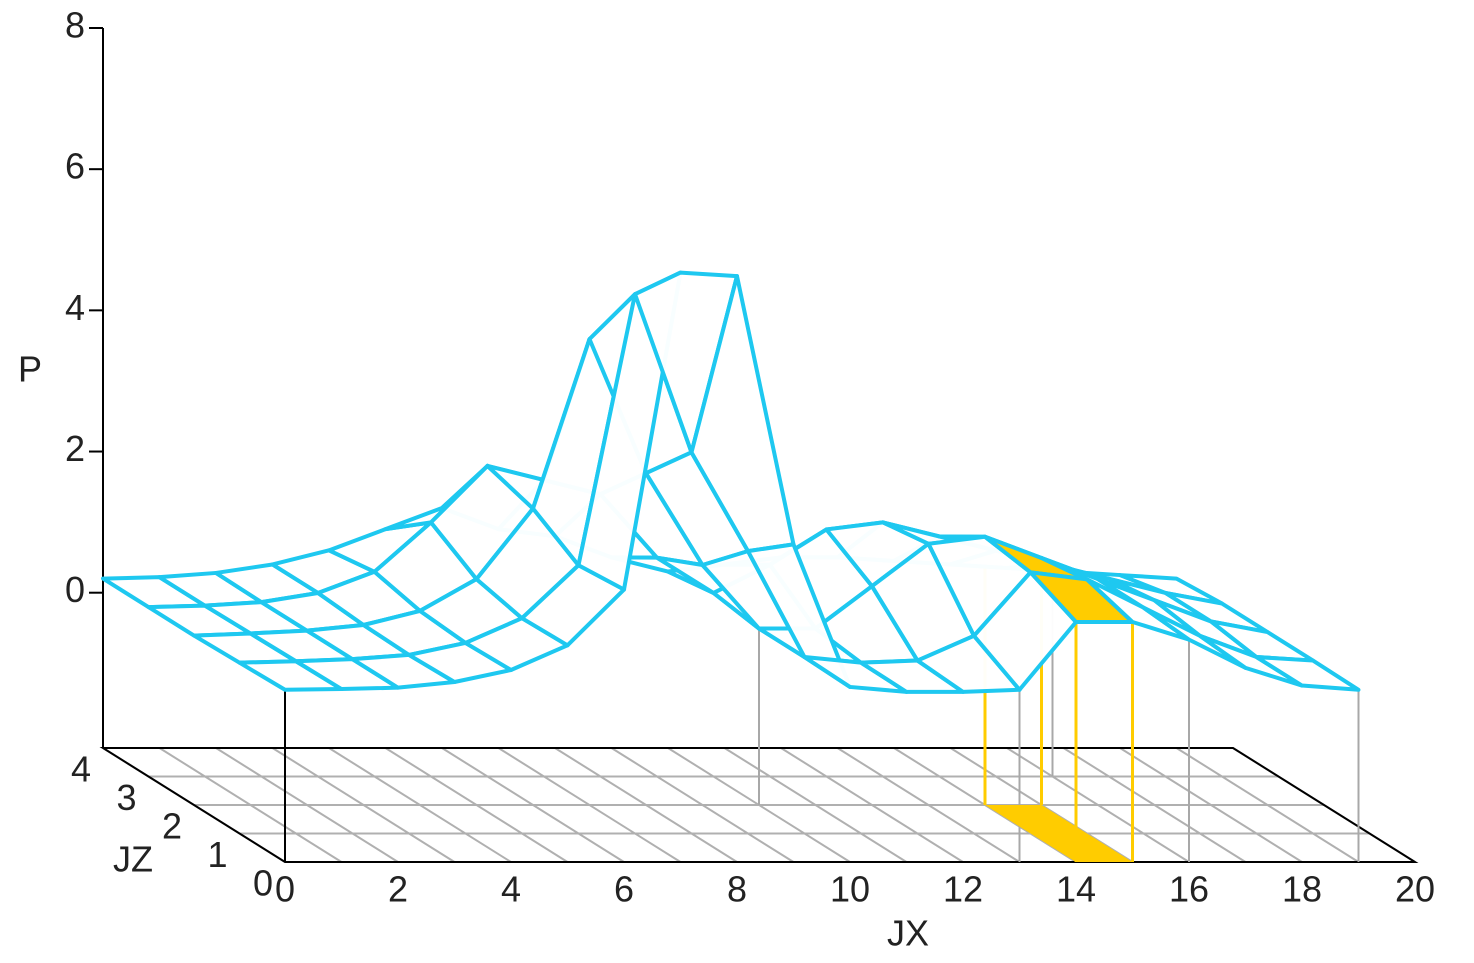 This screenshot has height=963, width=1474. Describe the element at coordinates (75, 166) in the screenshot. I see `y-tick-label: 6` at that location.